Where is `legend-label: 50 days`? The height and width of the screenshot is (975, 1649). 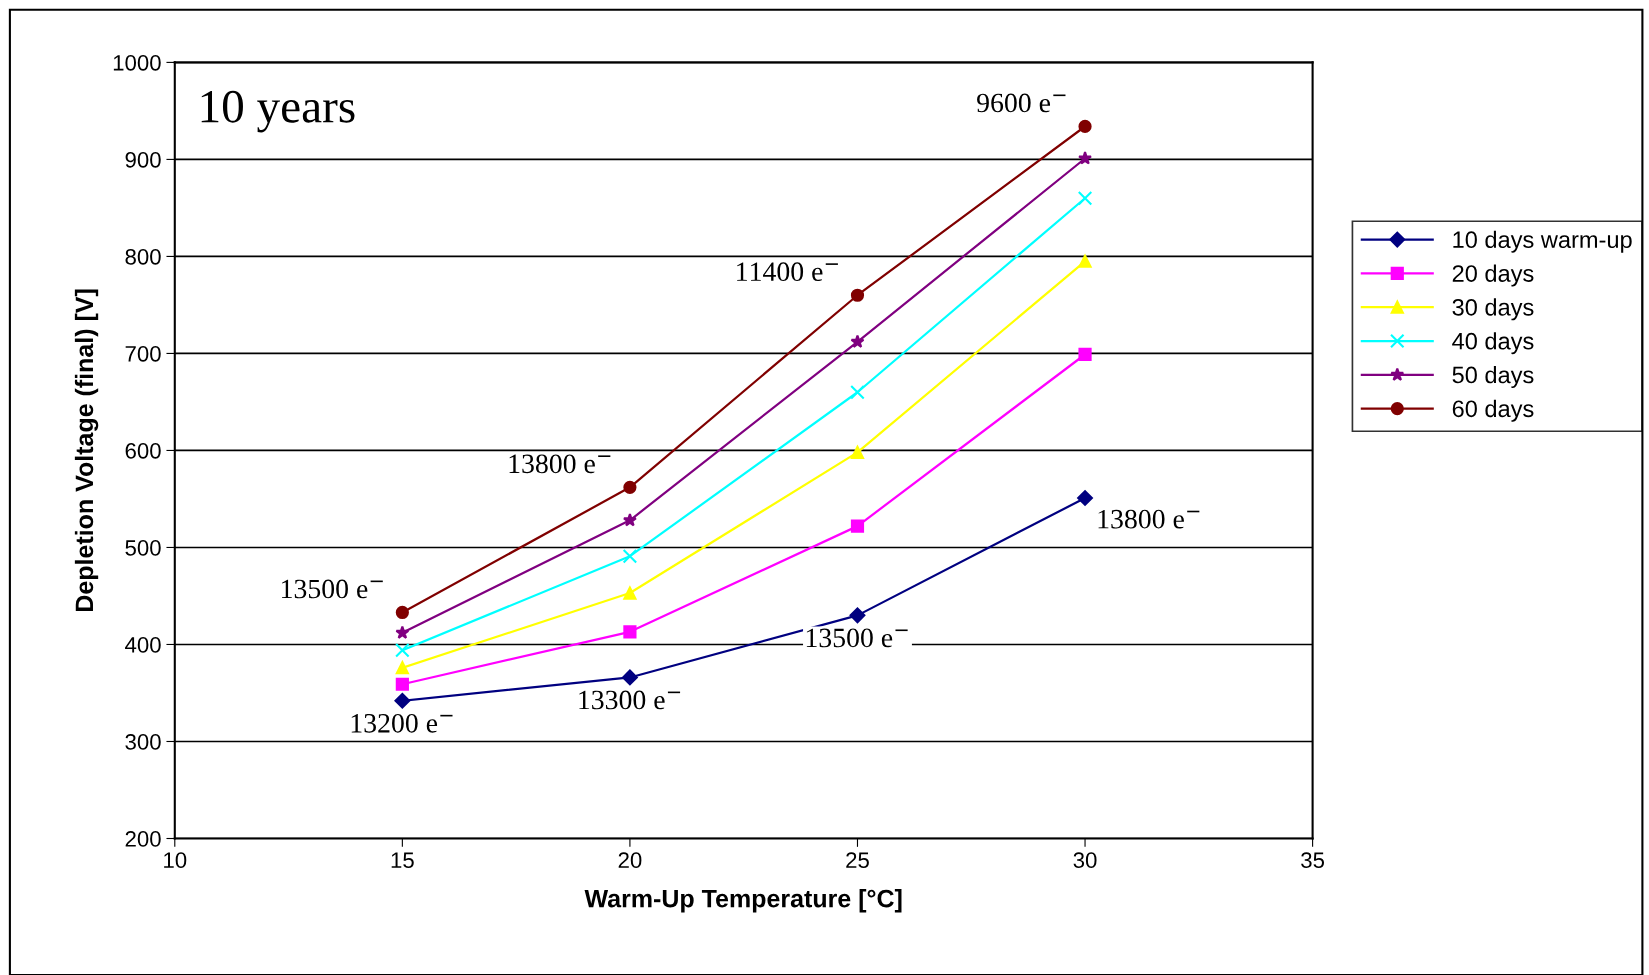 legend-label: 50 days is located at coordinates (1493, 376).